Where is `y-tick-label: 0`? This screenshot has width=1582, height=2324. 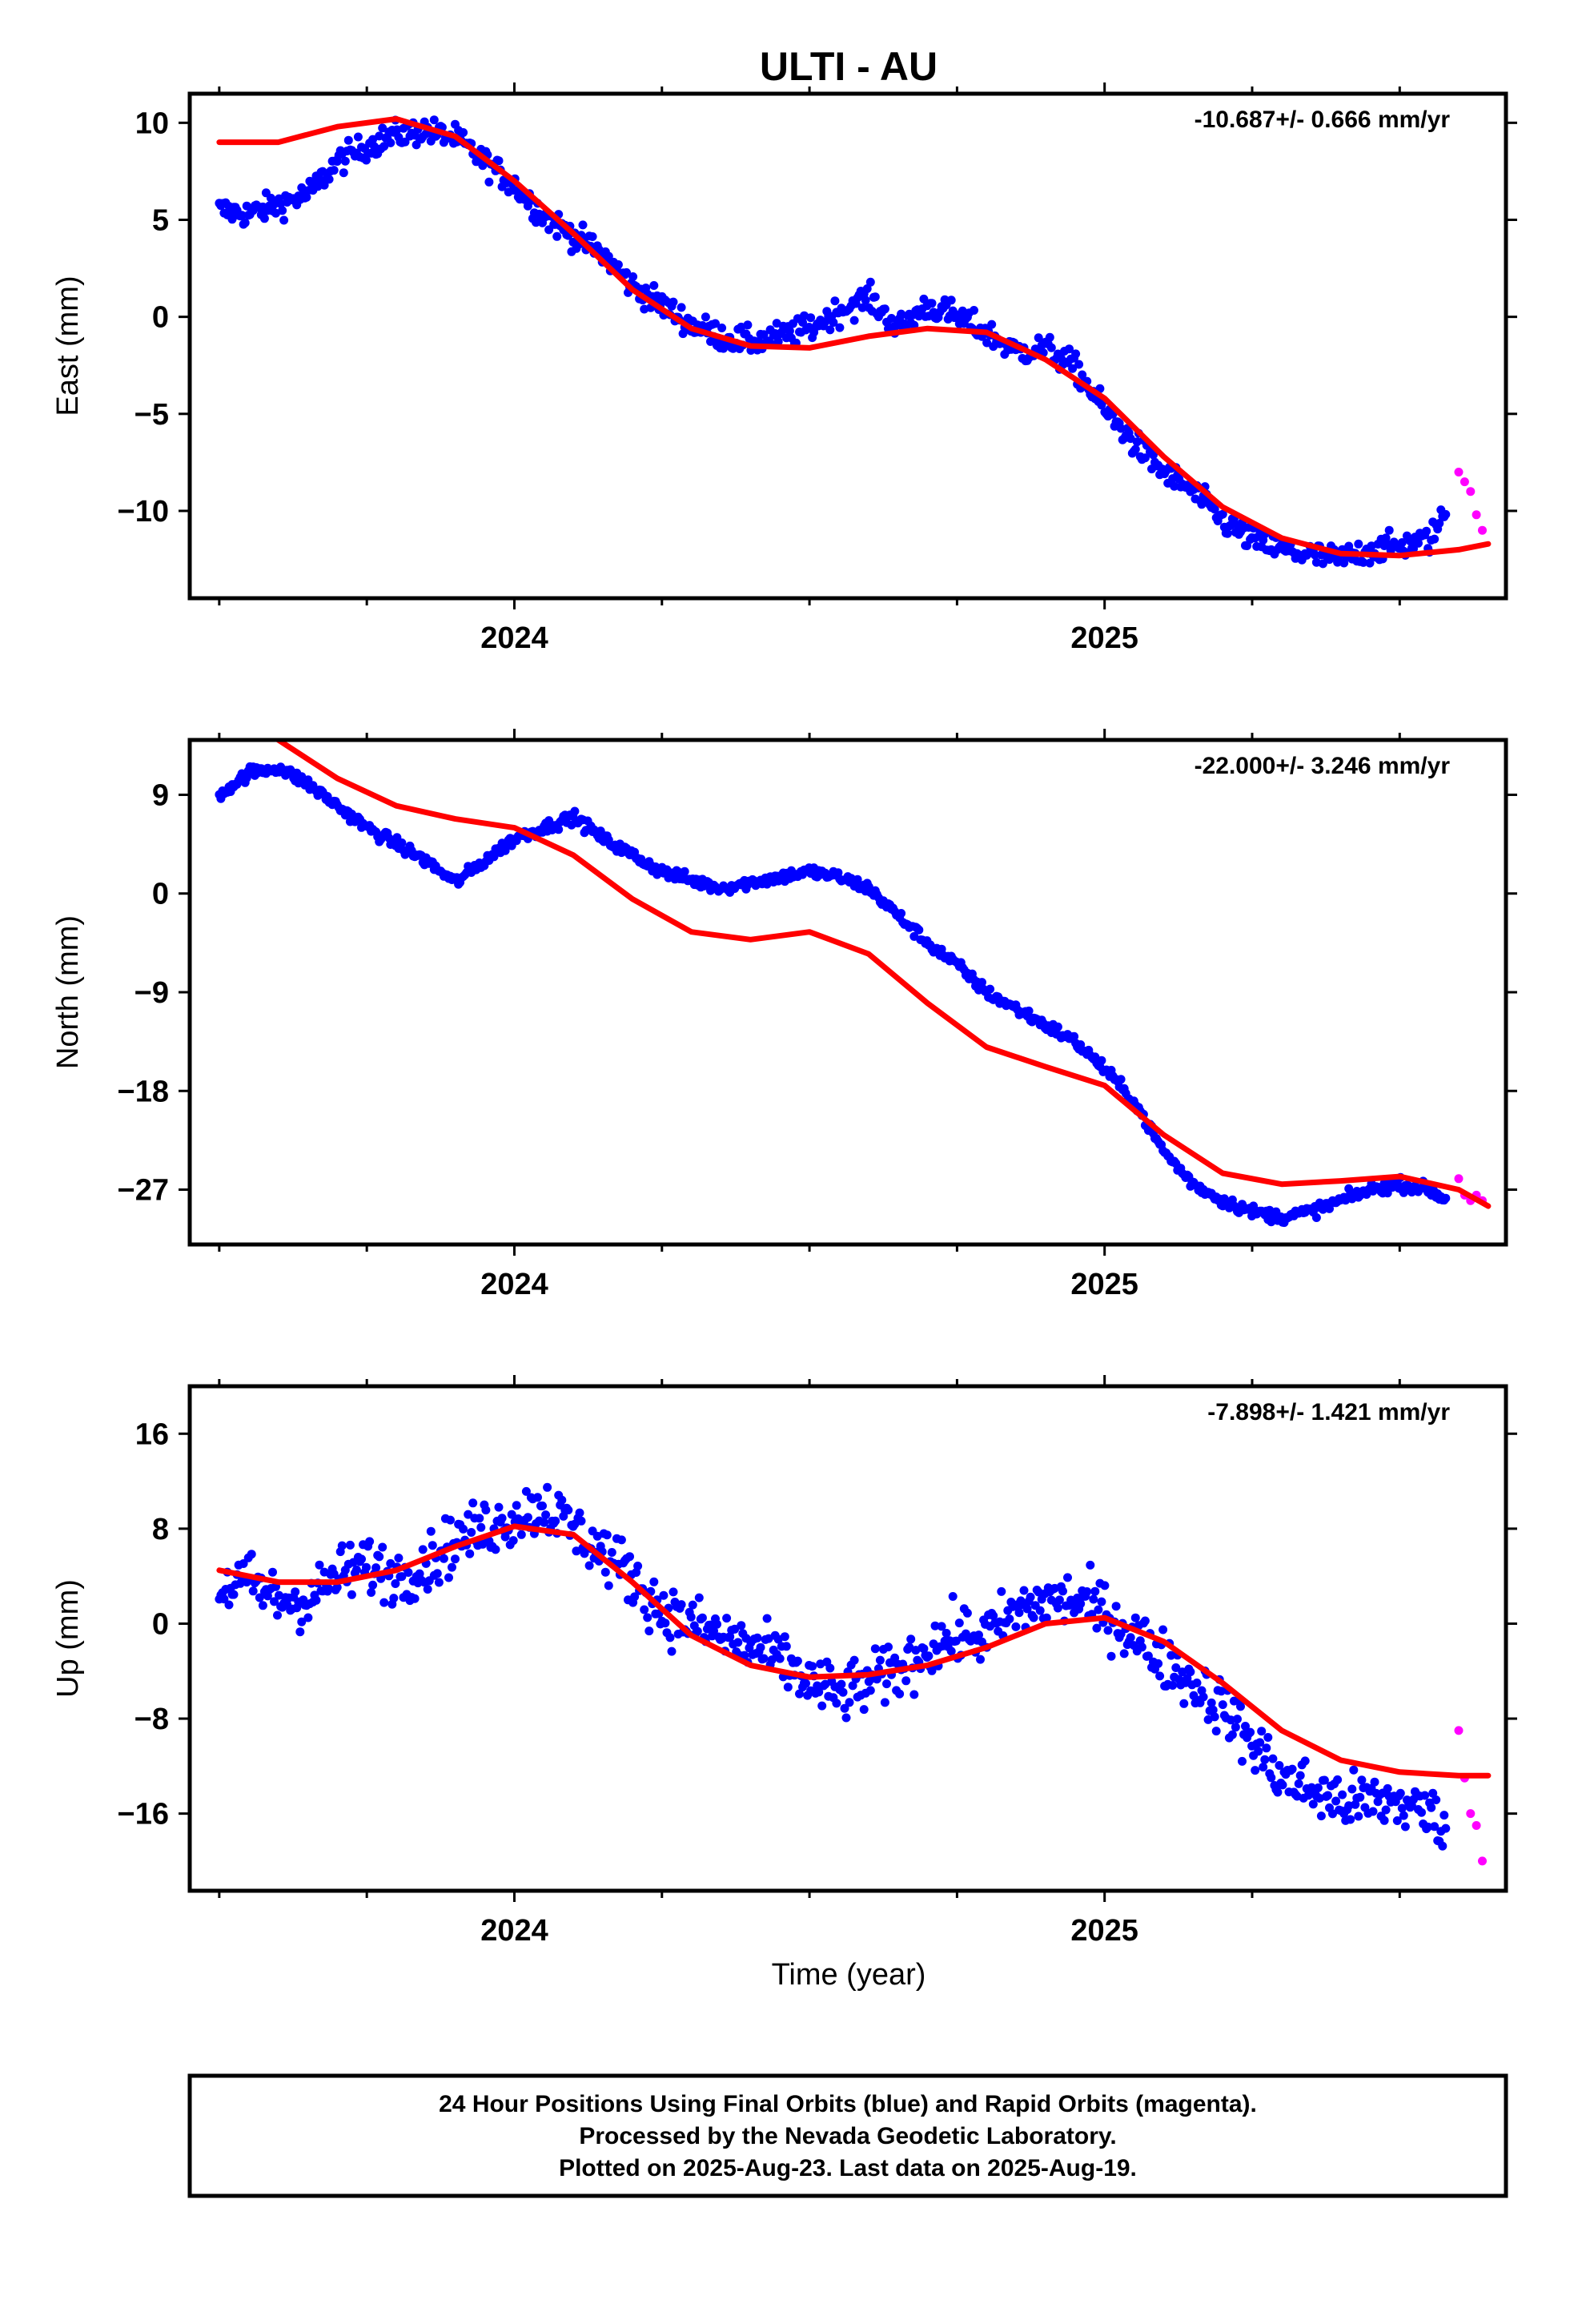
y-tick-label: 0 is located at coordinates (161, 1624).